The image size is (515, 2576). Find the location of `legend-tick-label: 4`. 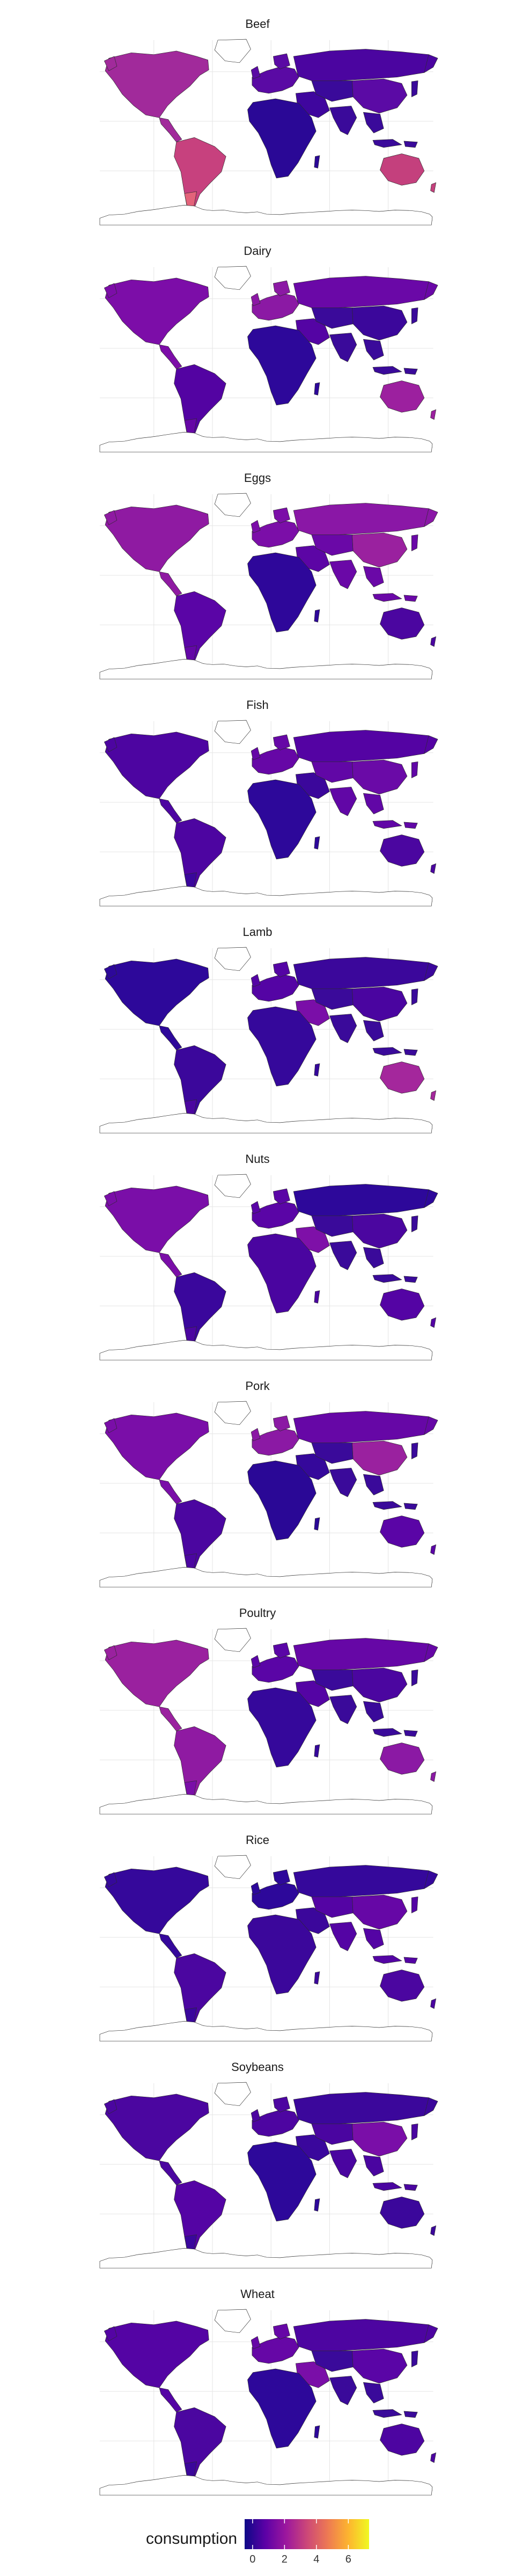

legend-tick-label: 4 is located at coordinates (317, 2559).